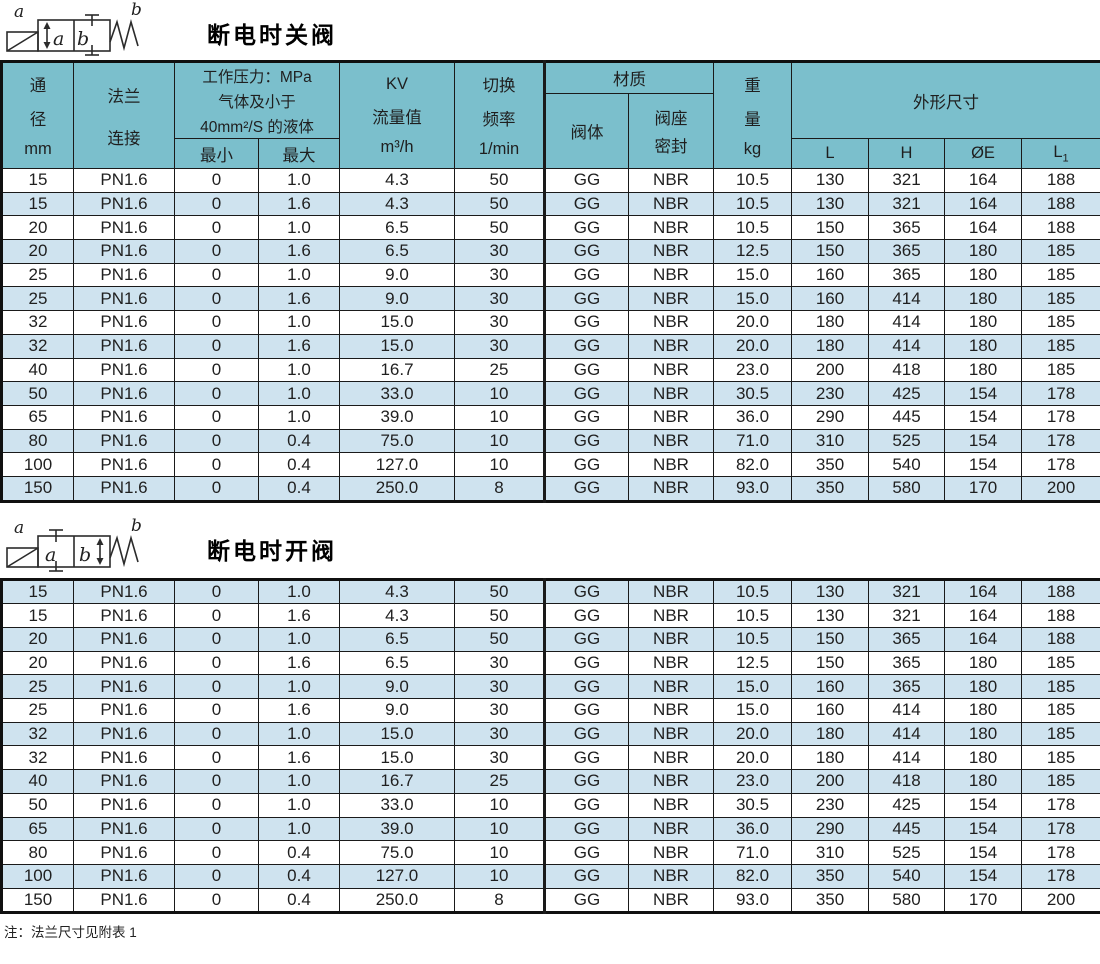 Image resolution: width=1100 pixels, height=964 pixels. What do you see at coordinates (37, 781) in the screenshot?
I see `table-cell: 40` at bounding box center [37, 781].